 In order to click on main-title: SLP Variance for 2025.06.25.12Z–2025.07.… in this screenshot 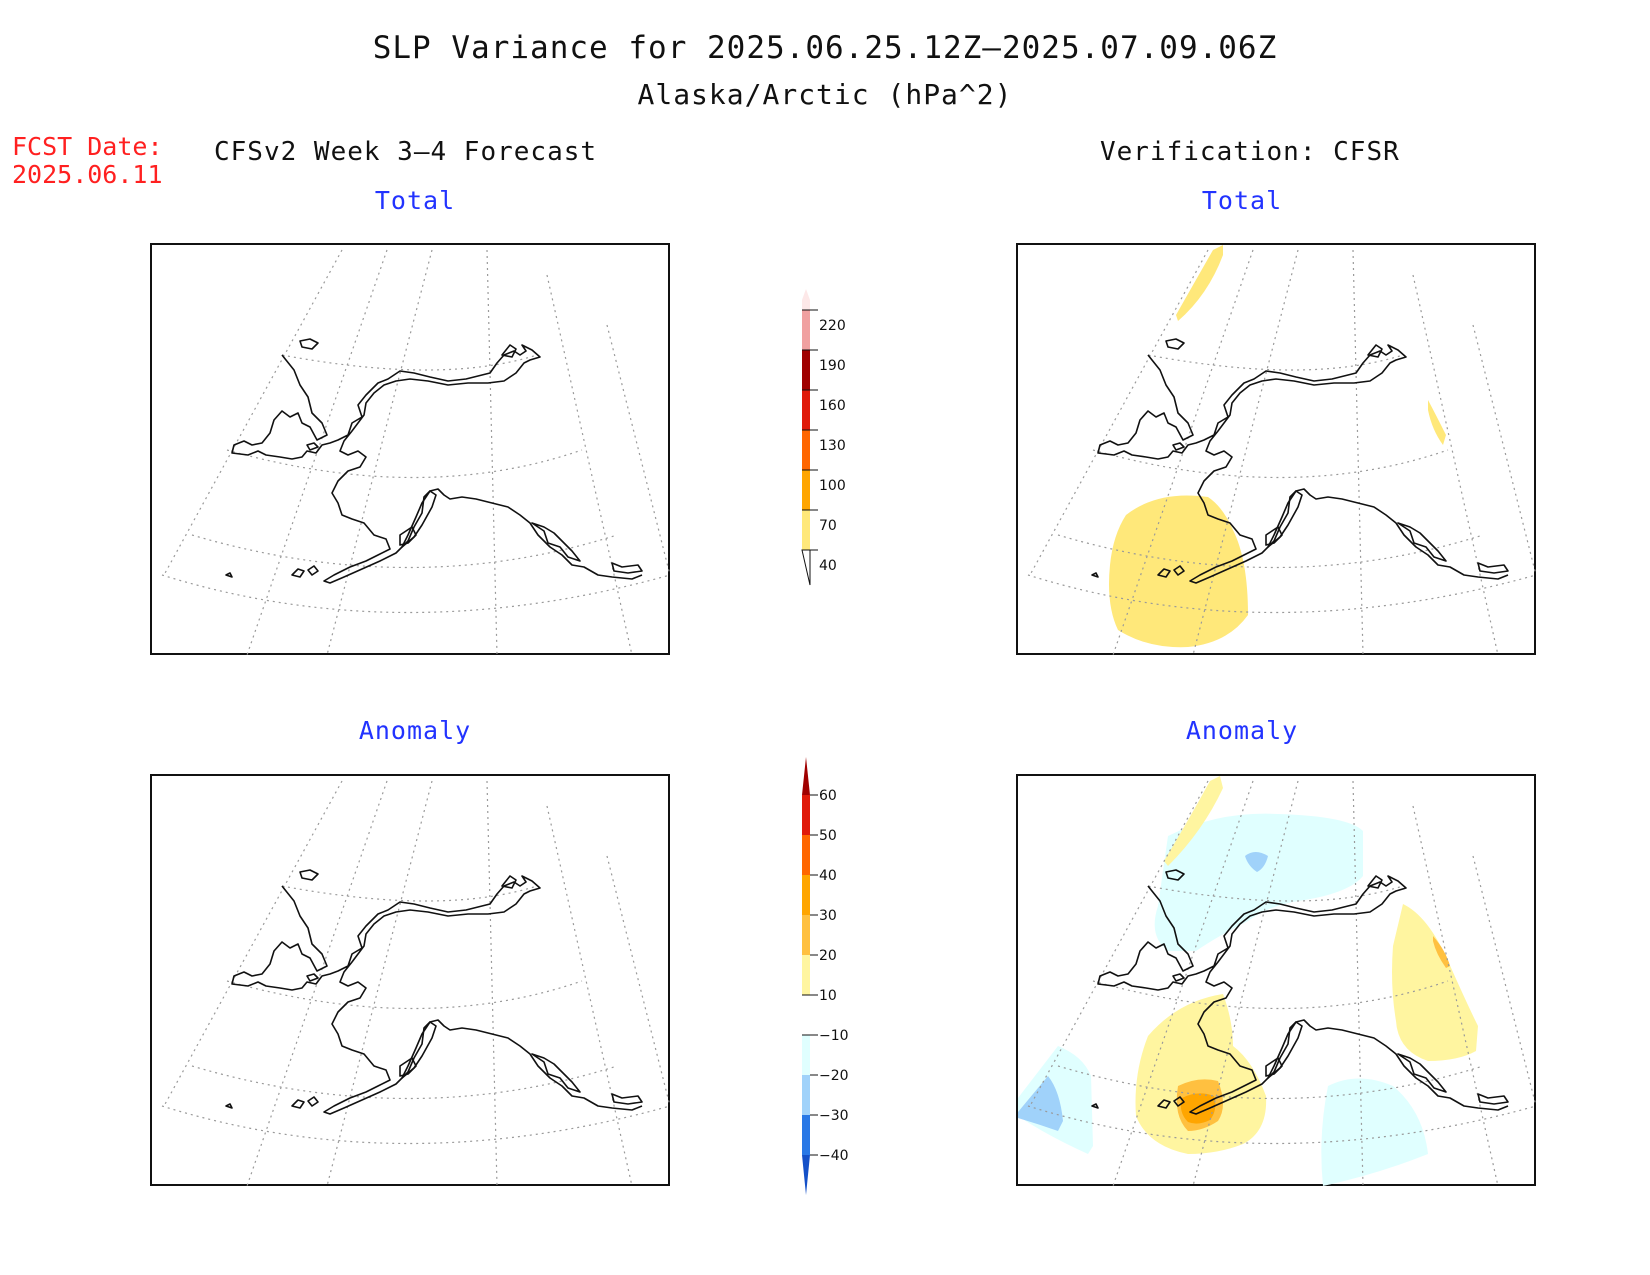, I will do `click(825, 48)`.